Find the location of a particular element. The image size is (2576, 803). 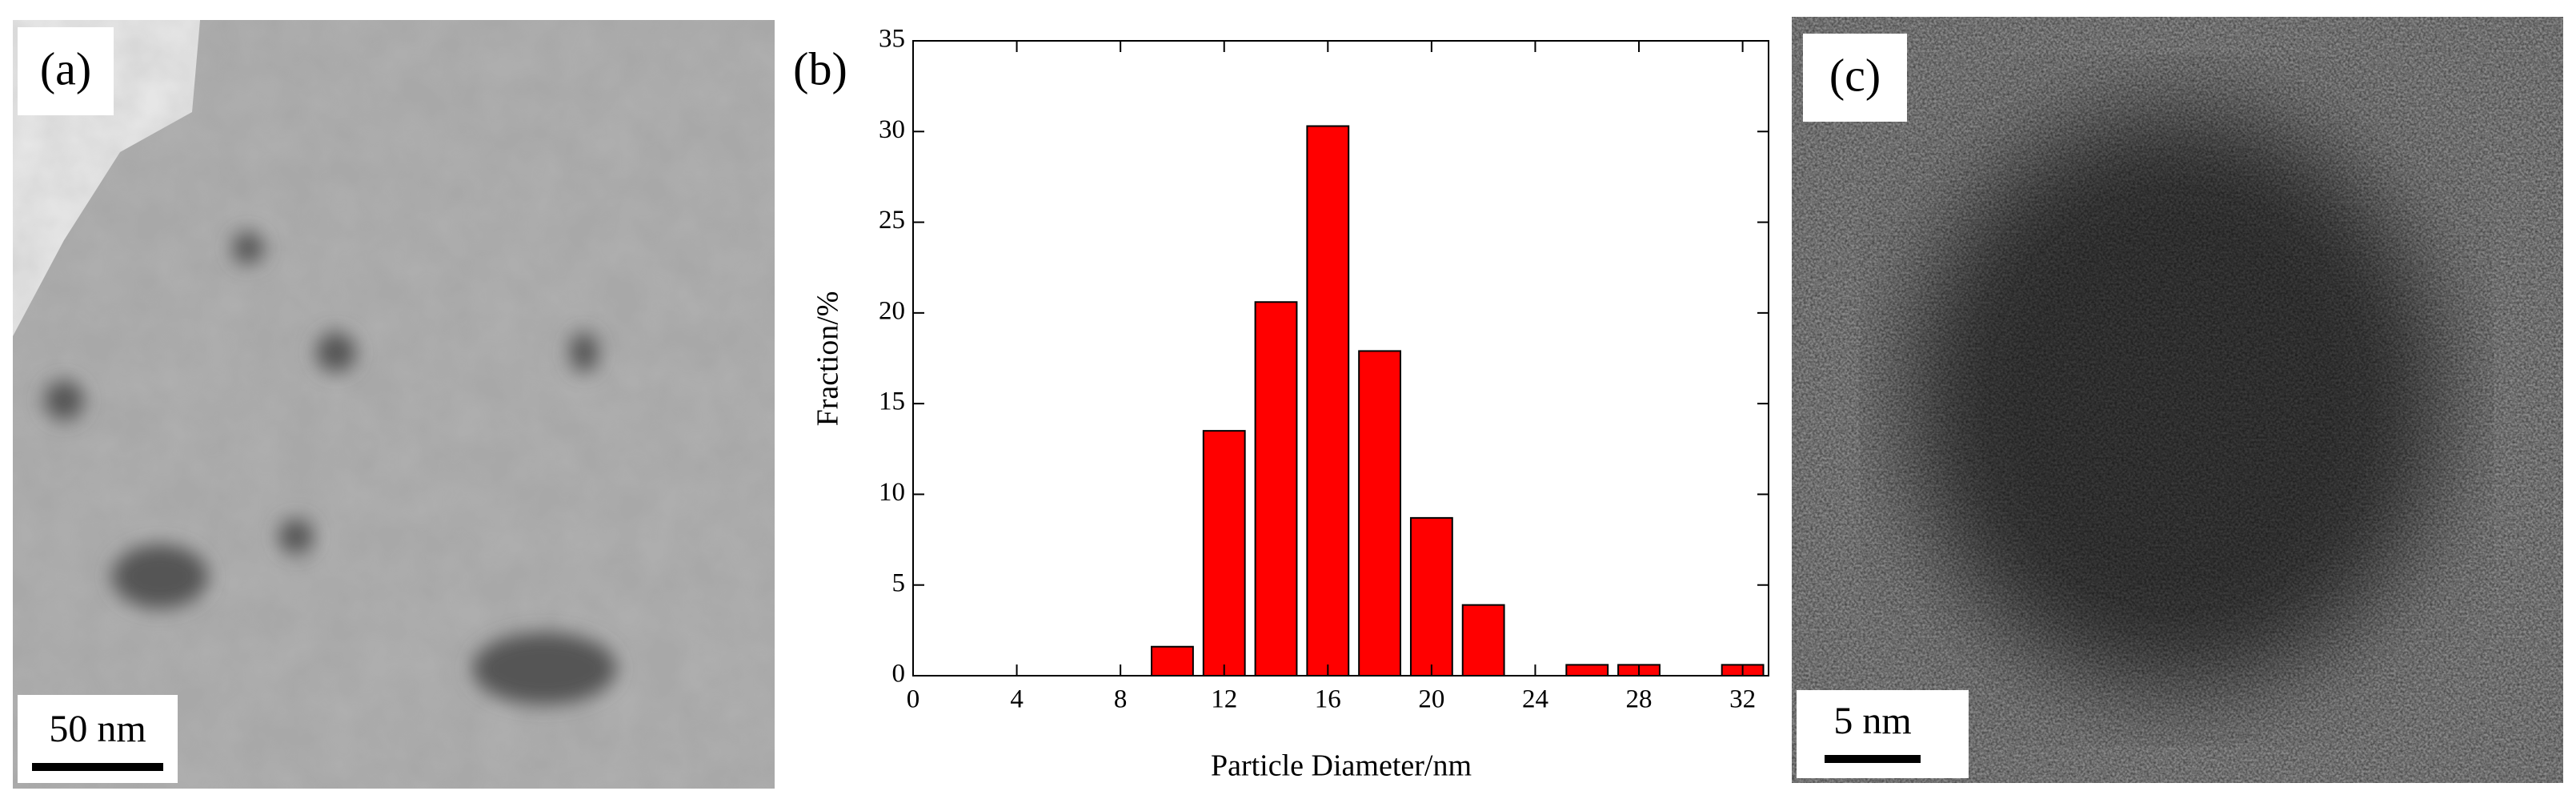

y-tick-label: 35 is located at coordinates (892, 39).